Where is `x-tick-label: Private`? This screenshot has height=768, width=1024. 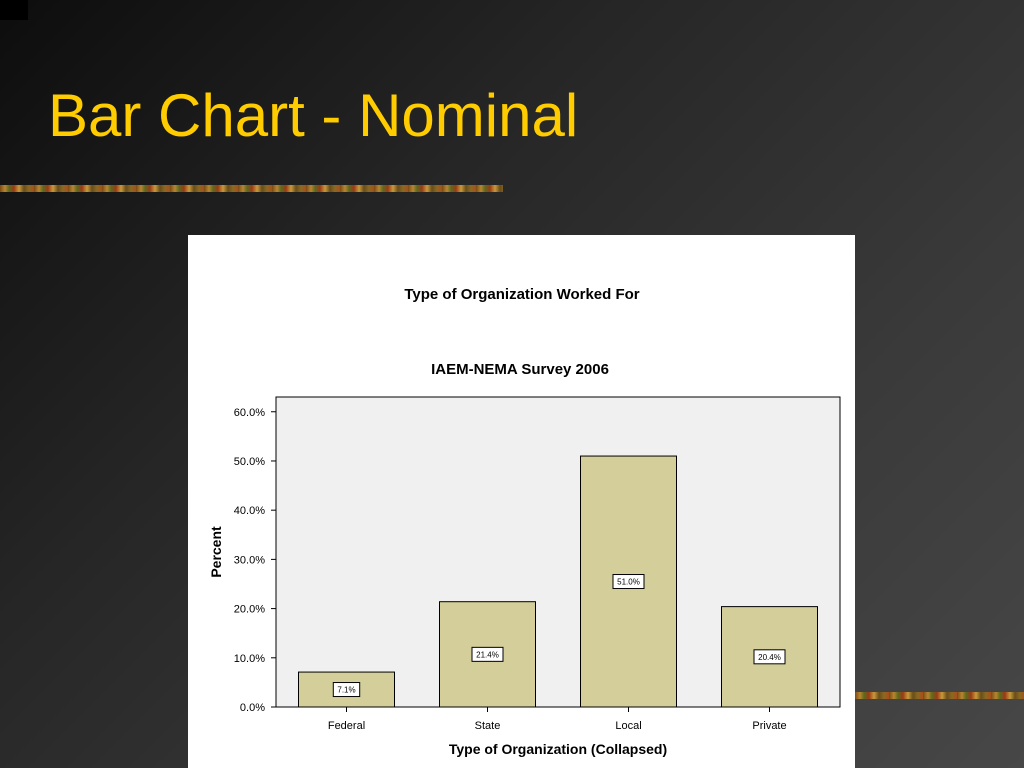
x-tick-label: Private is located at coordinates (769, 726).